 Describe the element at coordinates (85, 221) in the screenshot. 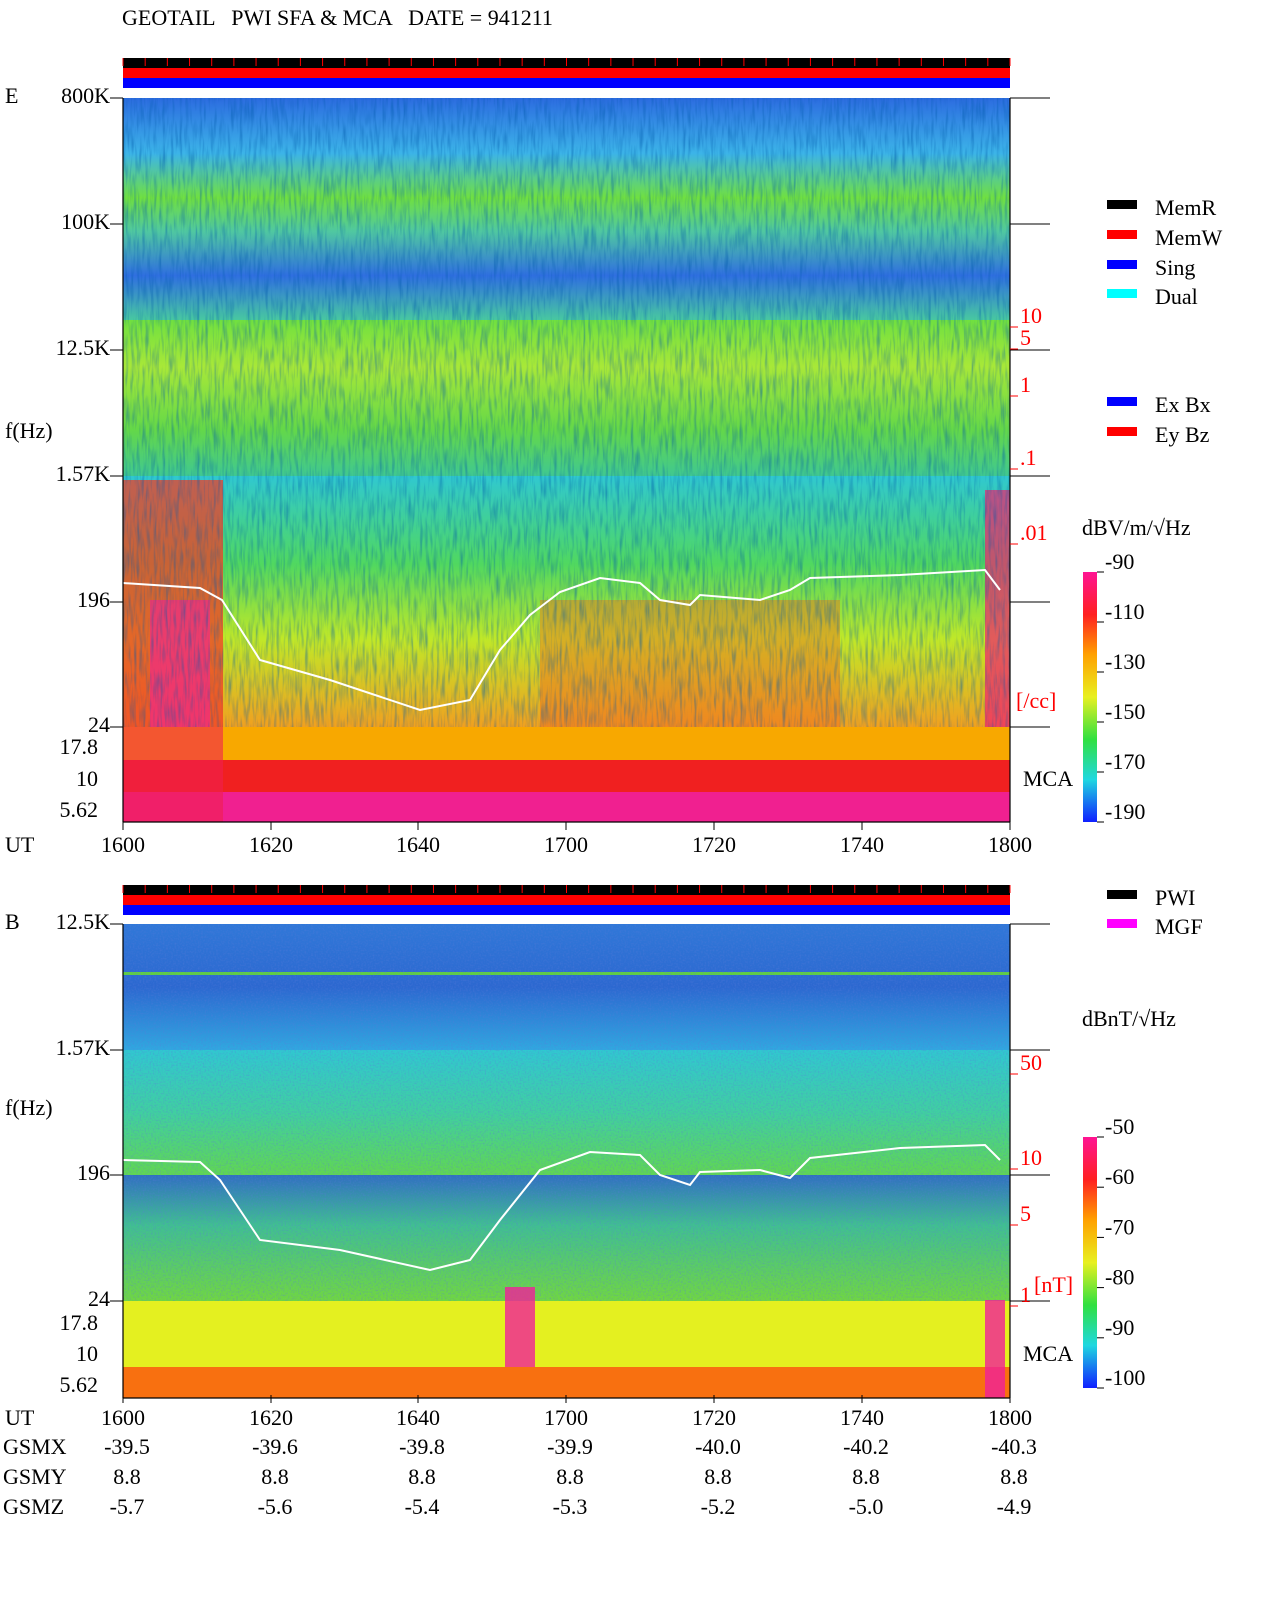

I see `y-tick-label: 100K` at that location.